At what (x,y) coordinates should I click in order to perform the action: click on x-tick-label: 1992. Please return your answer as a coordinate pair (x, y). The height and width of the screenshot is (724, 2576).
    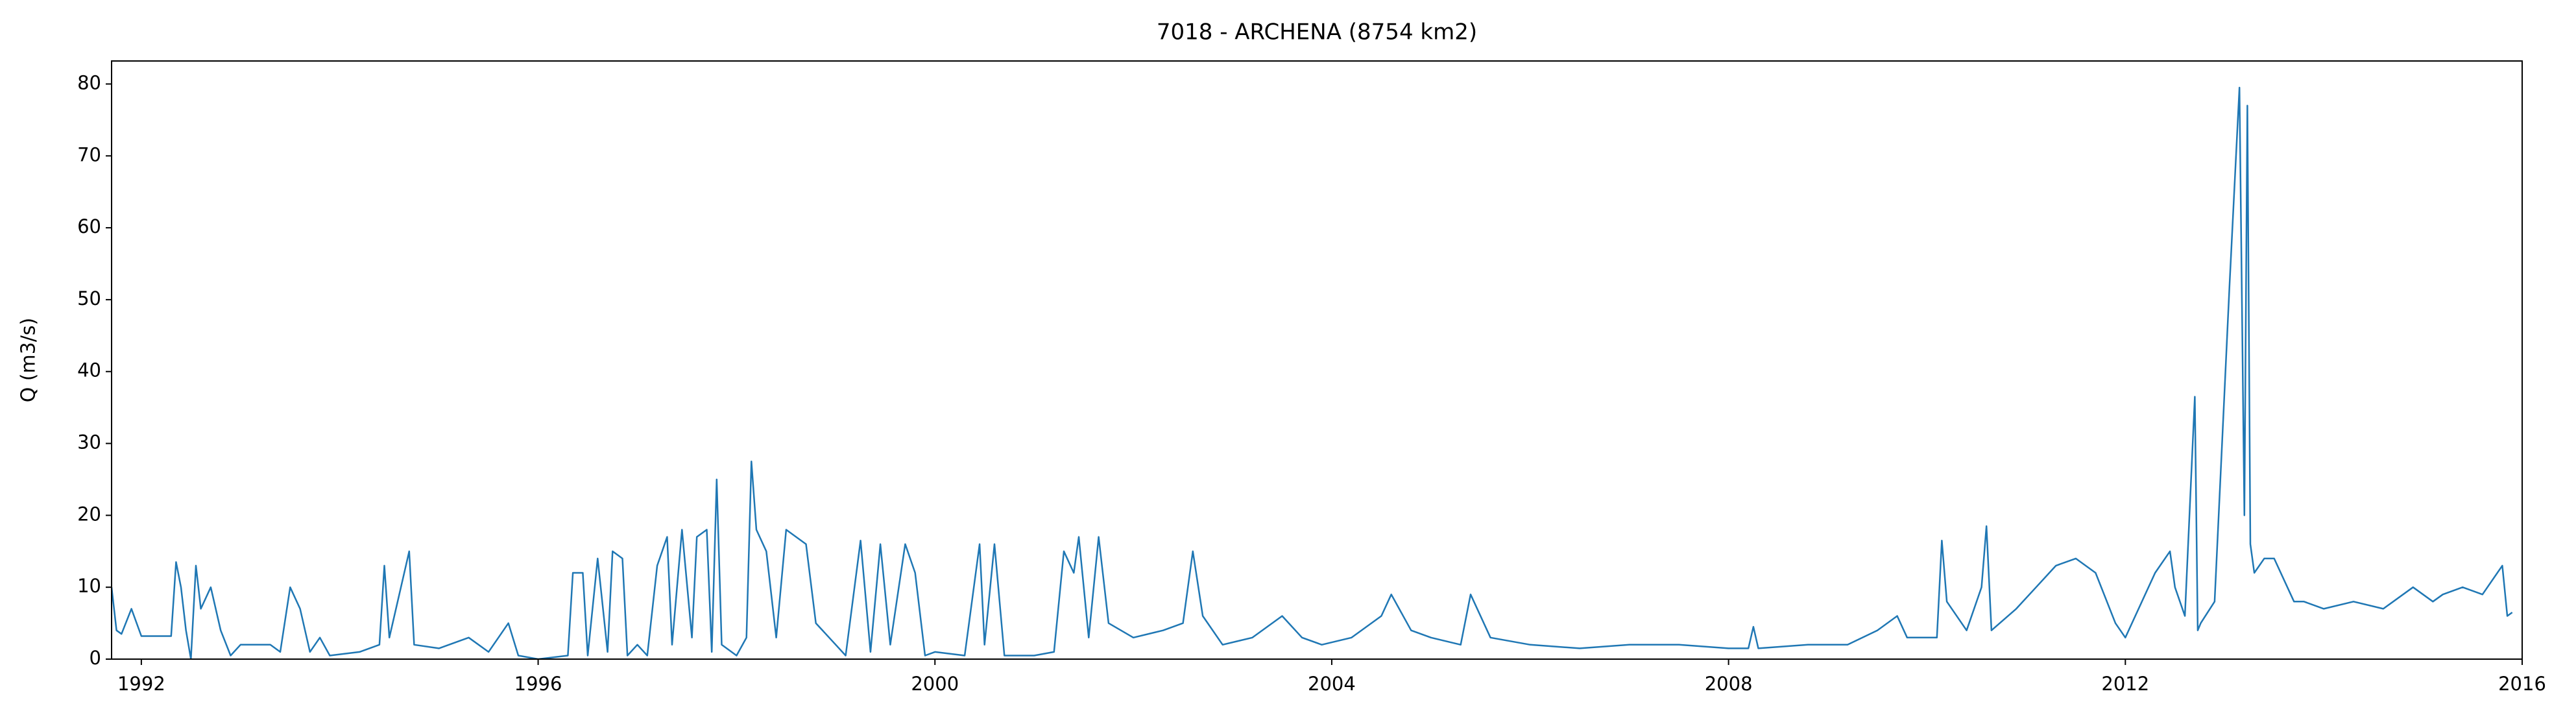
    Looking at the image, I should click on (141, 684).